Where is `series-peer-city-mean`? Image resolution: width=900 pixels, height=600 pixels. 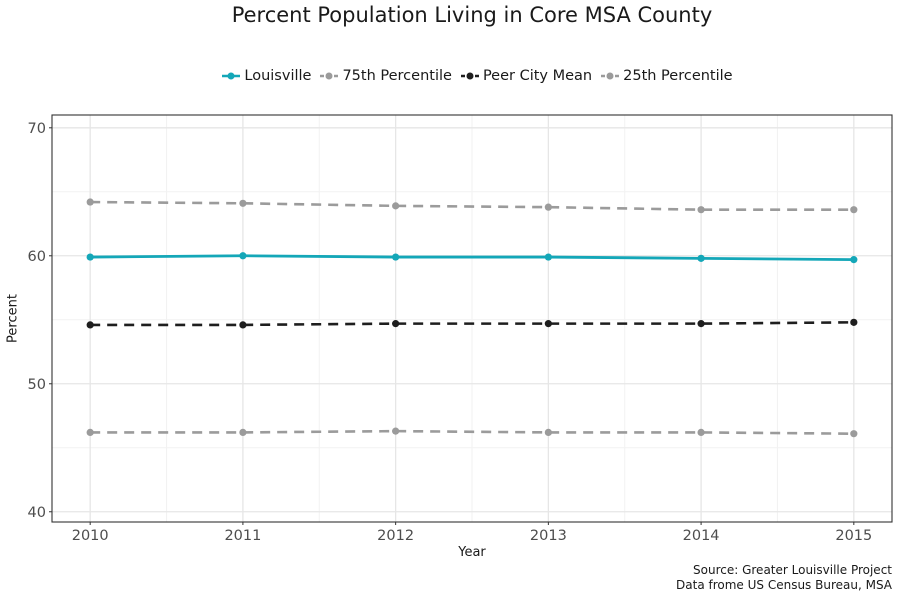 series-peer-city-mean is located at coordinates (472, 323).